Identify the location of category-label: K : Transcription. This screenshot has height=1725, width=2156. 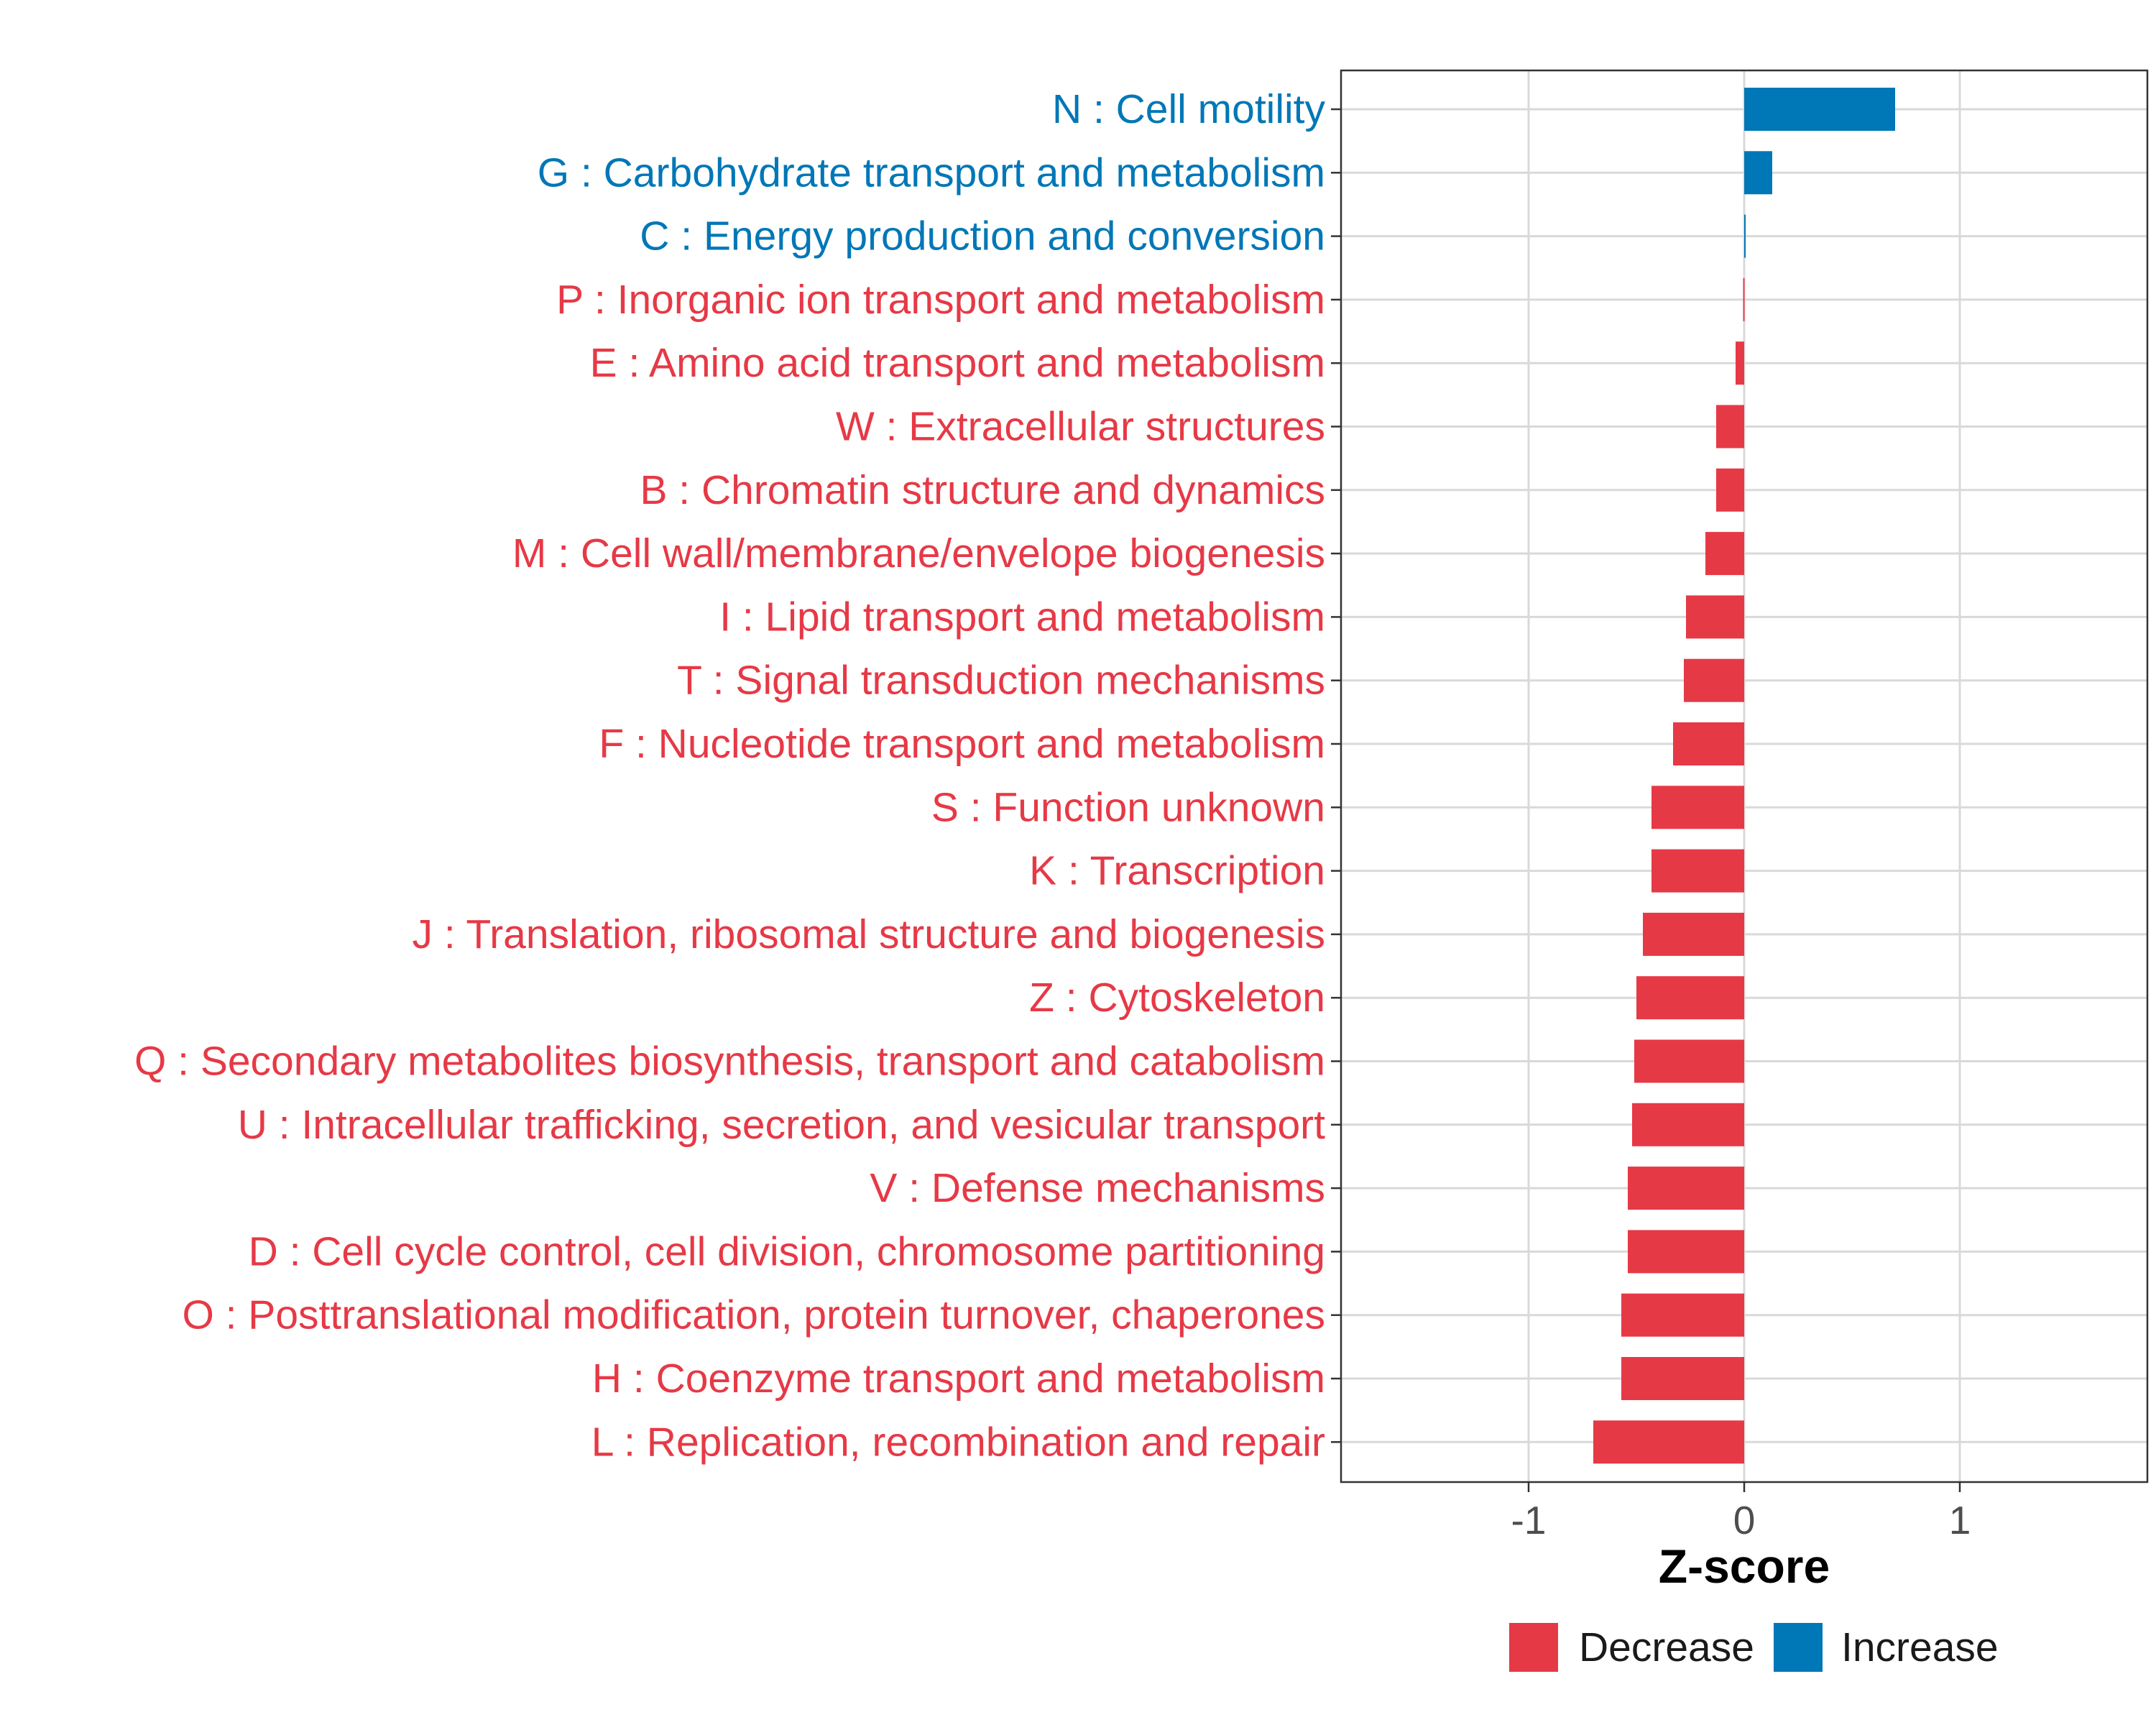
(1177, 871).